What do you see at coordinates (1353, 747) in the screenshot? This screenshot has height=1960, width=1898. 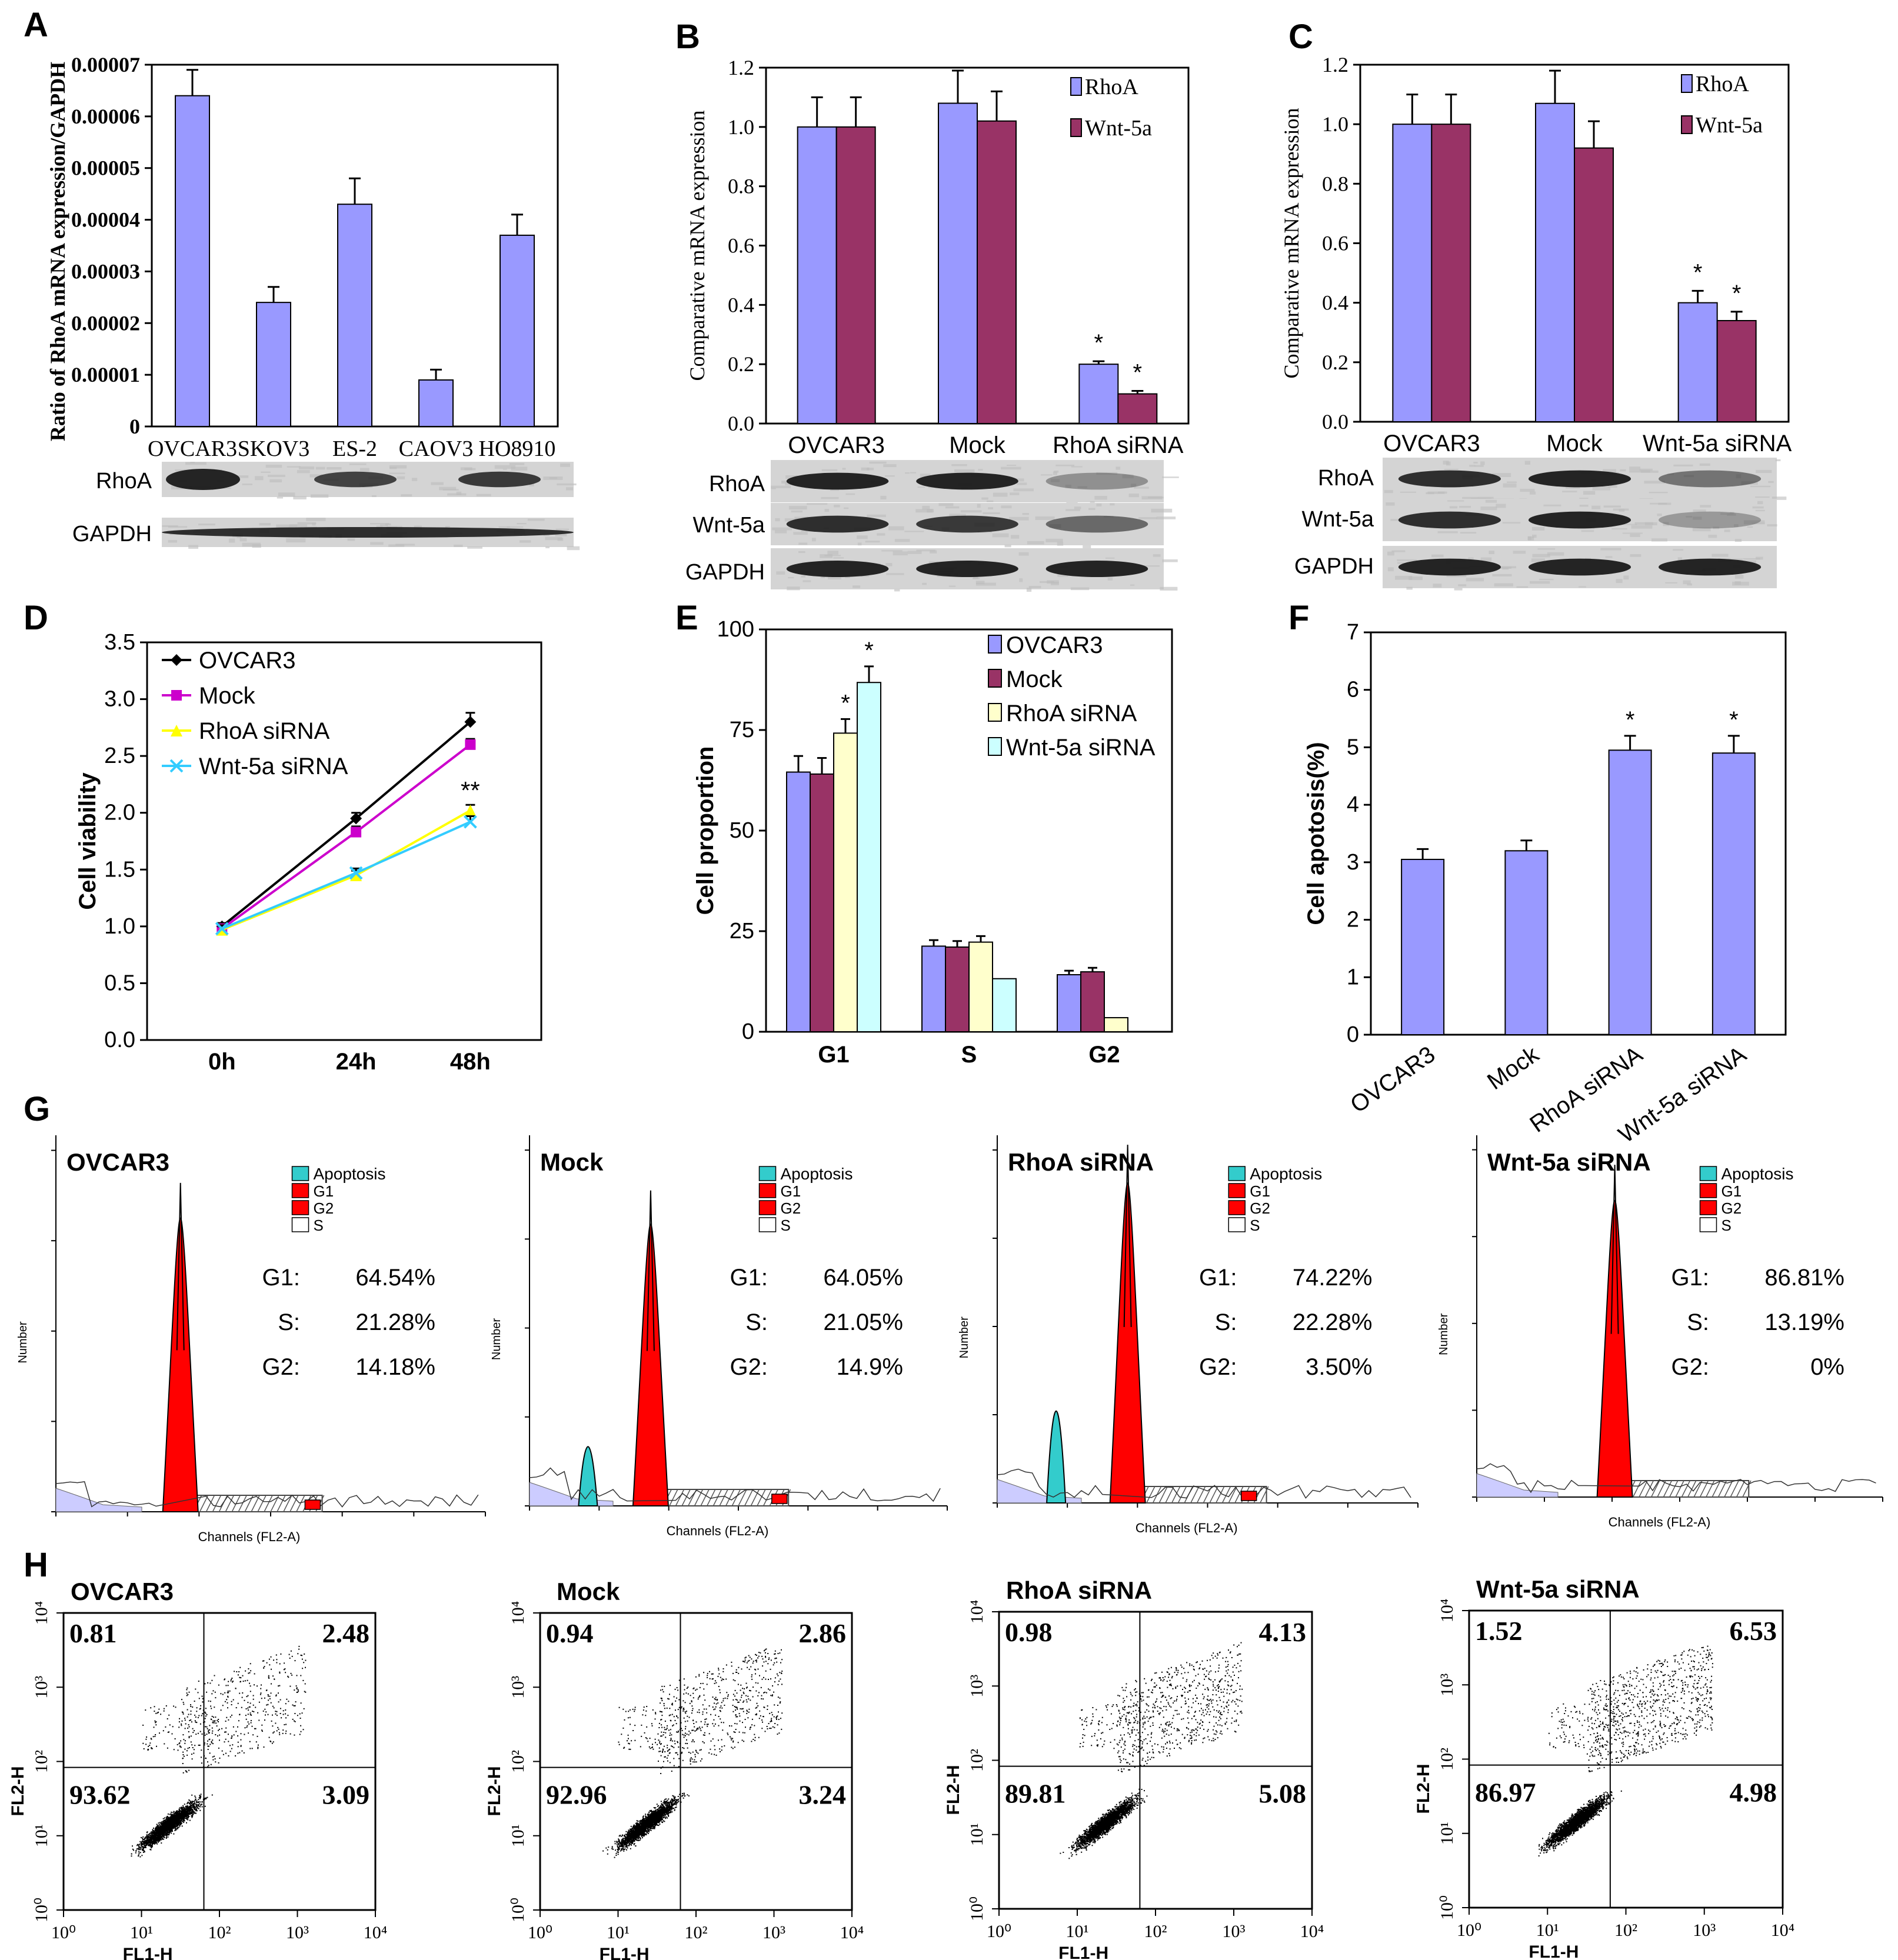 I see `y-tick-label: 5` at bounding box center [1353, 747].